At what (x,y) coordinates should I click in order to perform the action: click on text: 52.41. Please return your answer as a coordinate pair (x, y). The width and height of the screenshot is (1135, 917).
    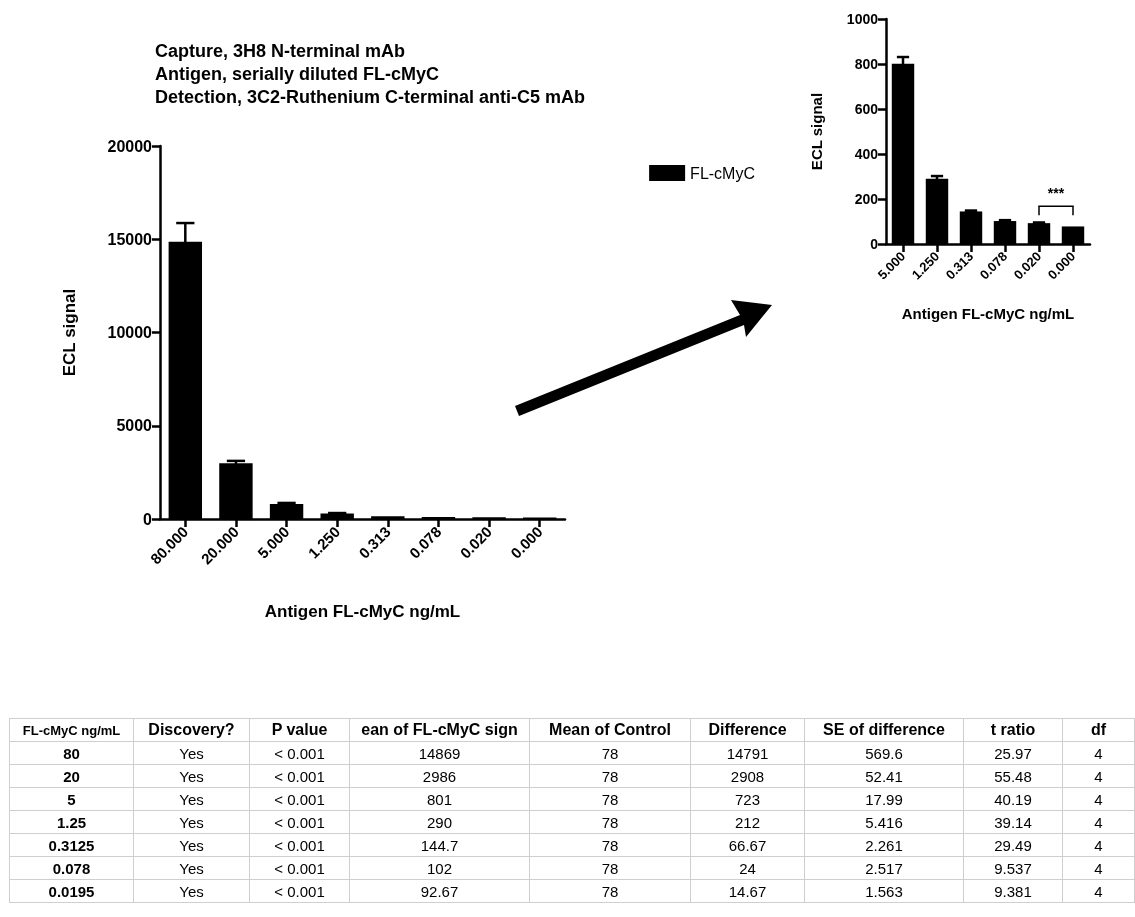
    Looking at the image, I should click on (884, 776).